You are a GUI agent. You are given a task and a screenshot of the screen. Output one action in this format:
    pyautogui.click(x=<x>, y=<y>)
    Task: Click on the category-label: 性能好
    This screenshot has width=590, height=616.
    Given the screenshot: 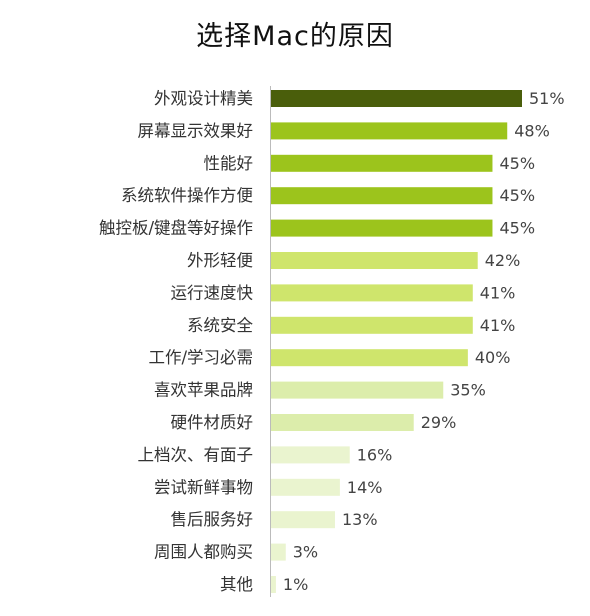 What is the action you would take?
    pyautogui.click(x=229, y=163)
    